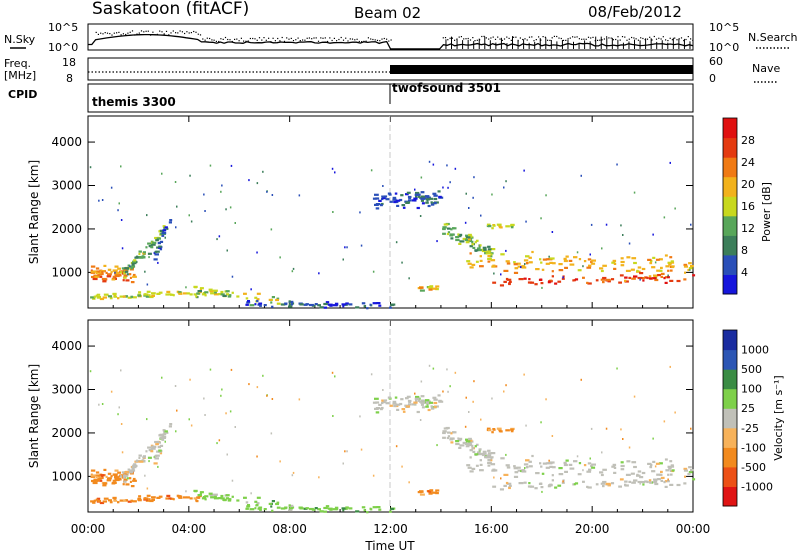 The height and width of the screenshot is (554, 800). I want to click on x-axis-tick-labels: 00:00 04:00 08:00 12:00 16:00 20:00 00:00, so click(391, 529).